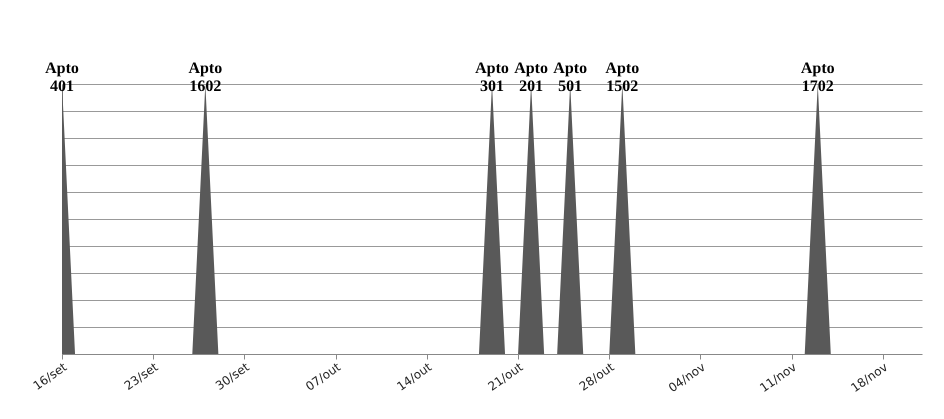 The width and height of the screenshot is (944, 419). What do you see at coordinates (570, 77) in the screenshot?
I see `annotation: Apto 501` at bounding box center [570, 77].